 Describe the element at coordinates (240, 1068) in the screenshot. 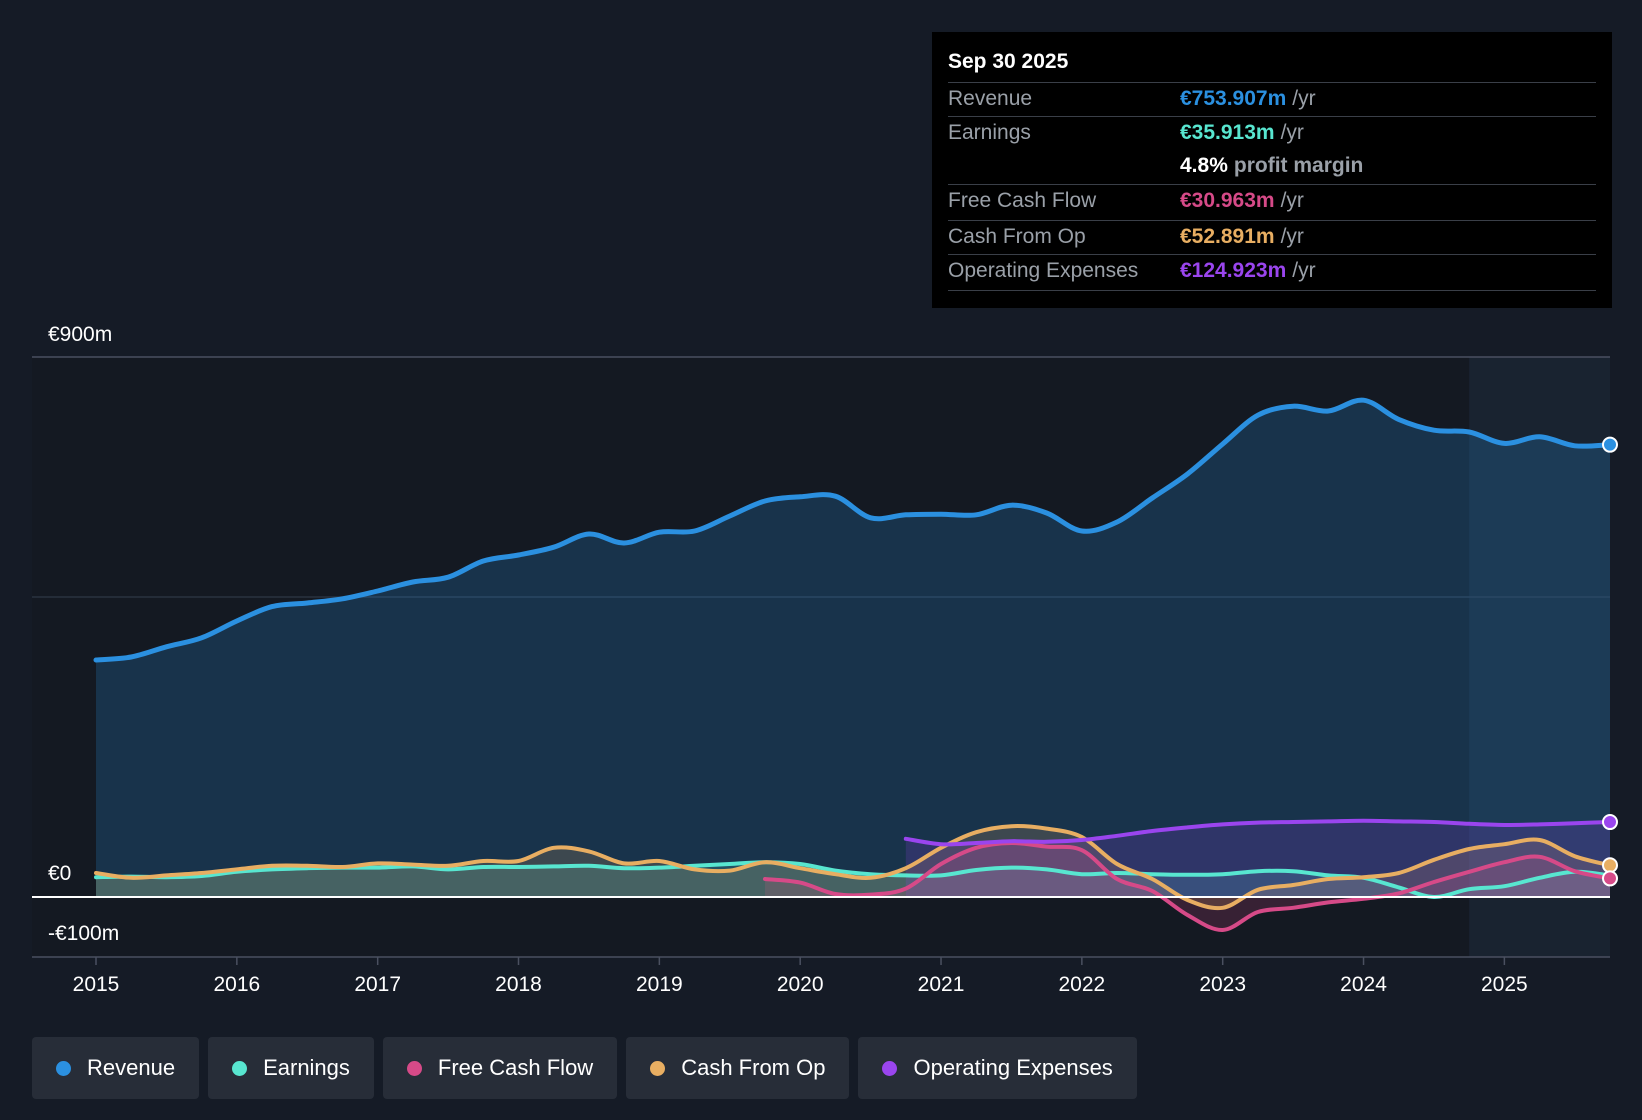

I see `earnings-dot-icon` at that location.